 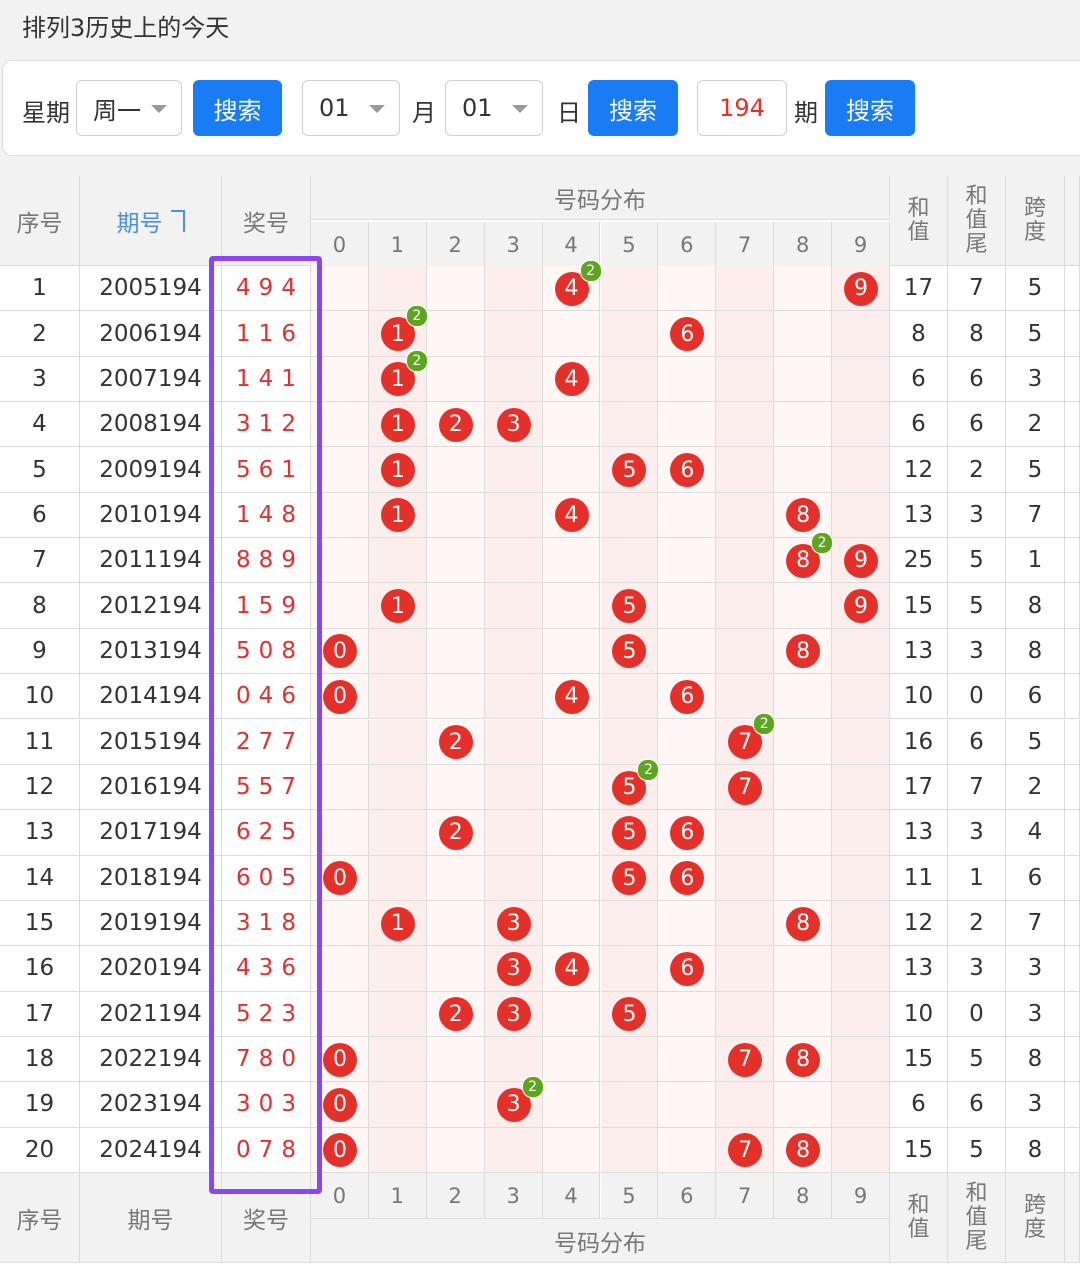 I want to click on issue-cell: 2024194, so click(x=151, y=1150).